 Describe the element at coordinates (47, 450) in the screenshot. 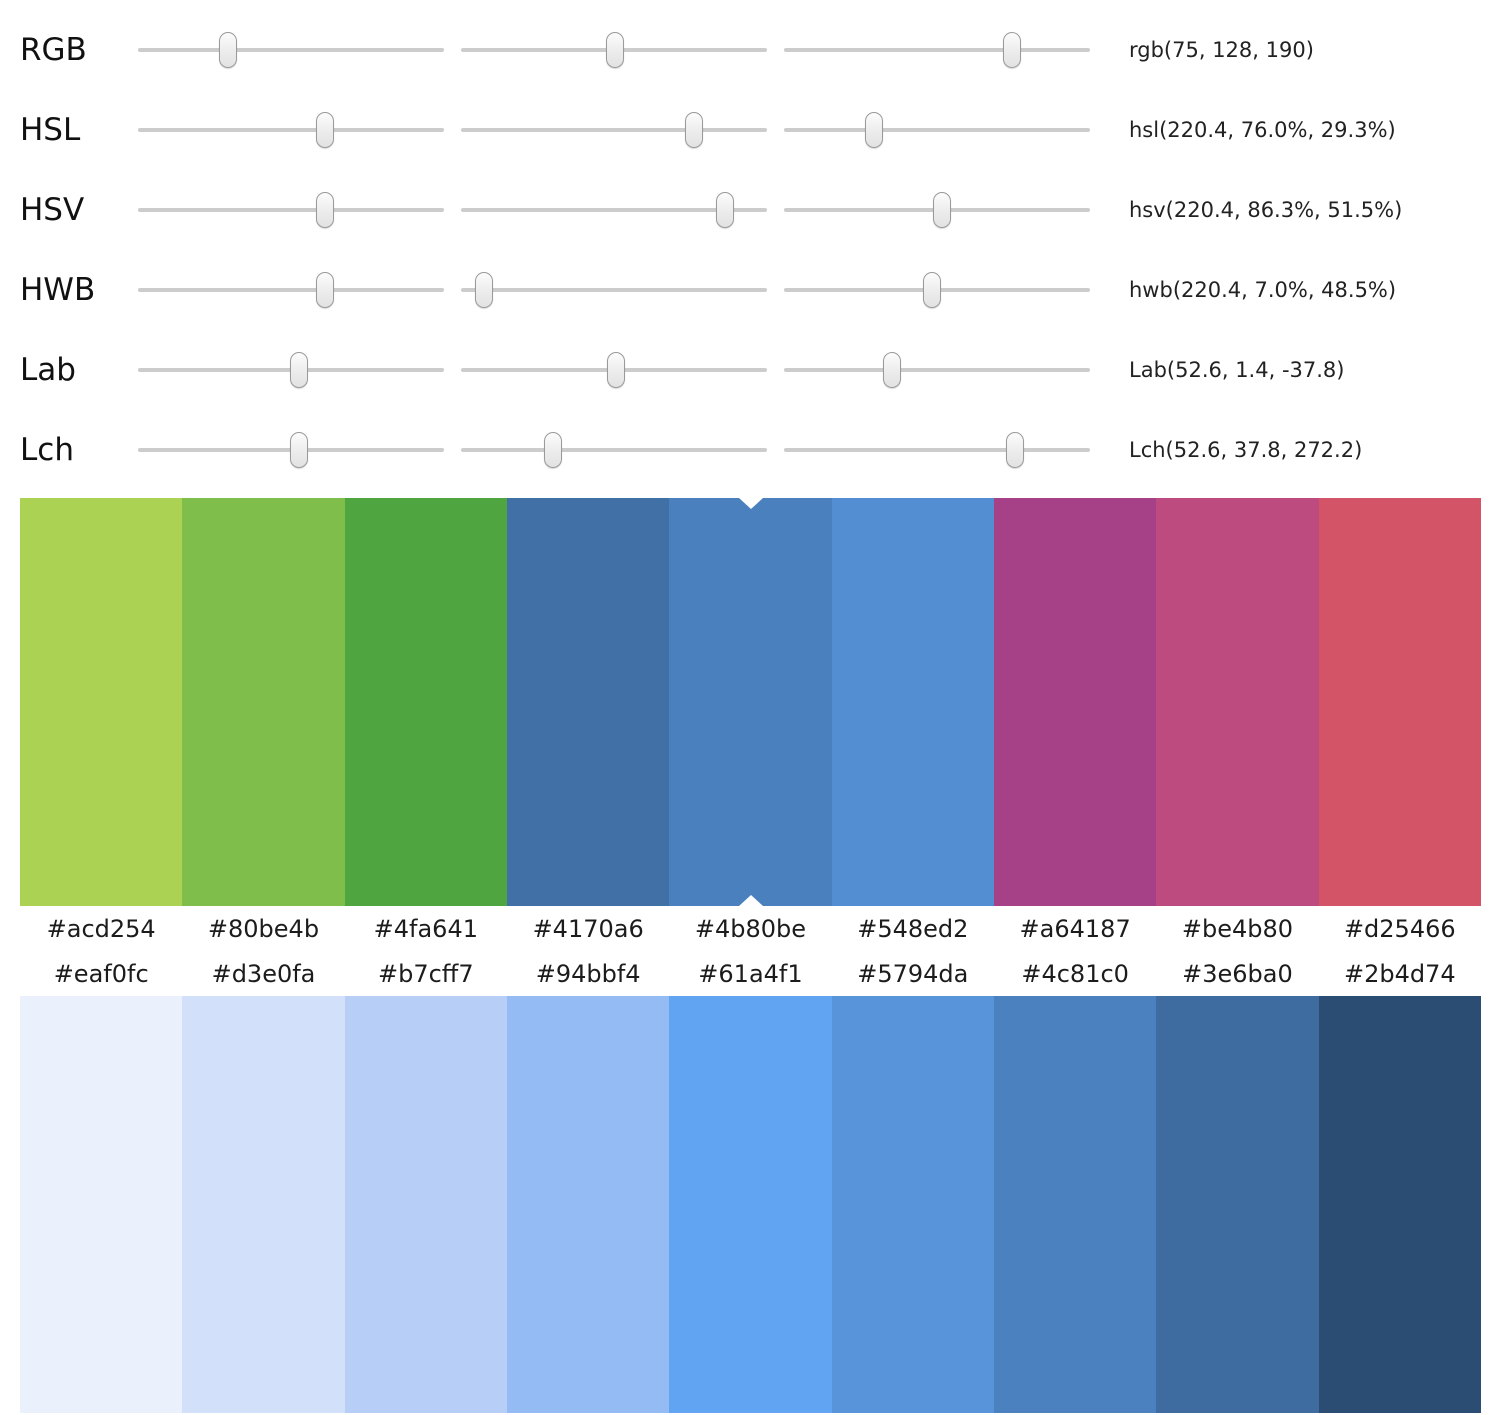

I see `colorspace-label: Lch` at that location.